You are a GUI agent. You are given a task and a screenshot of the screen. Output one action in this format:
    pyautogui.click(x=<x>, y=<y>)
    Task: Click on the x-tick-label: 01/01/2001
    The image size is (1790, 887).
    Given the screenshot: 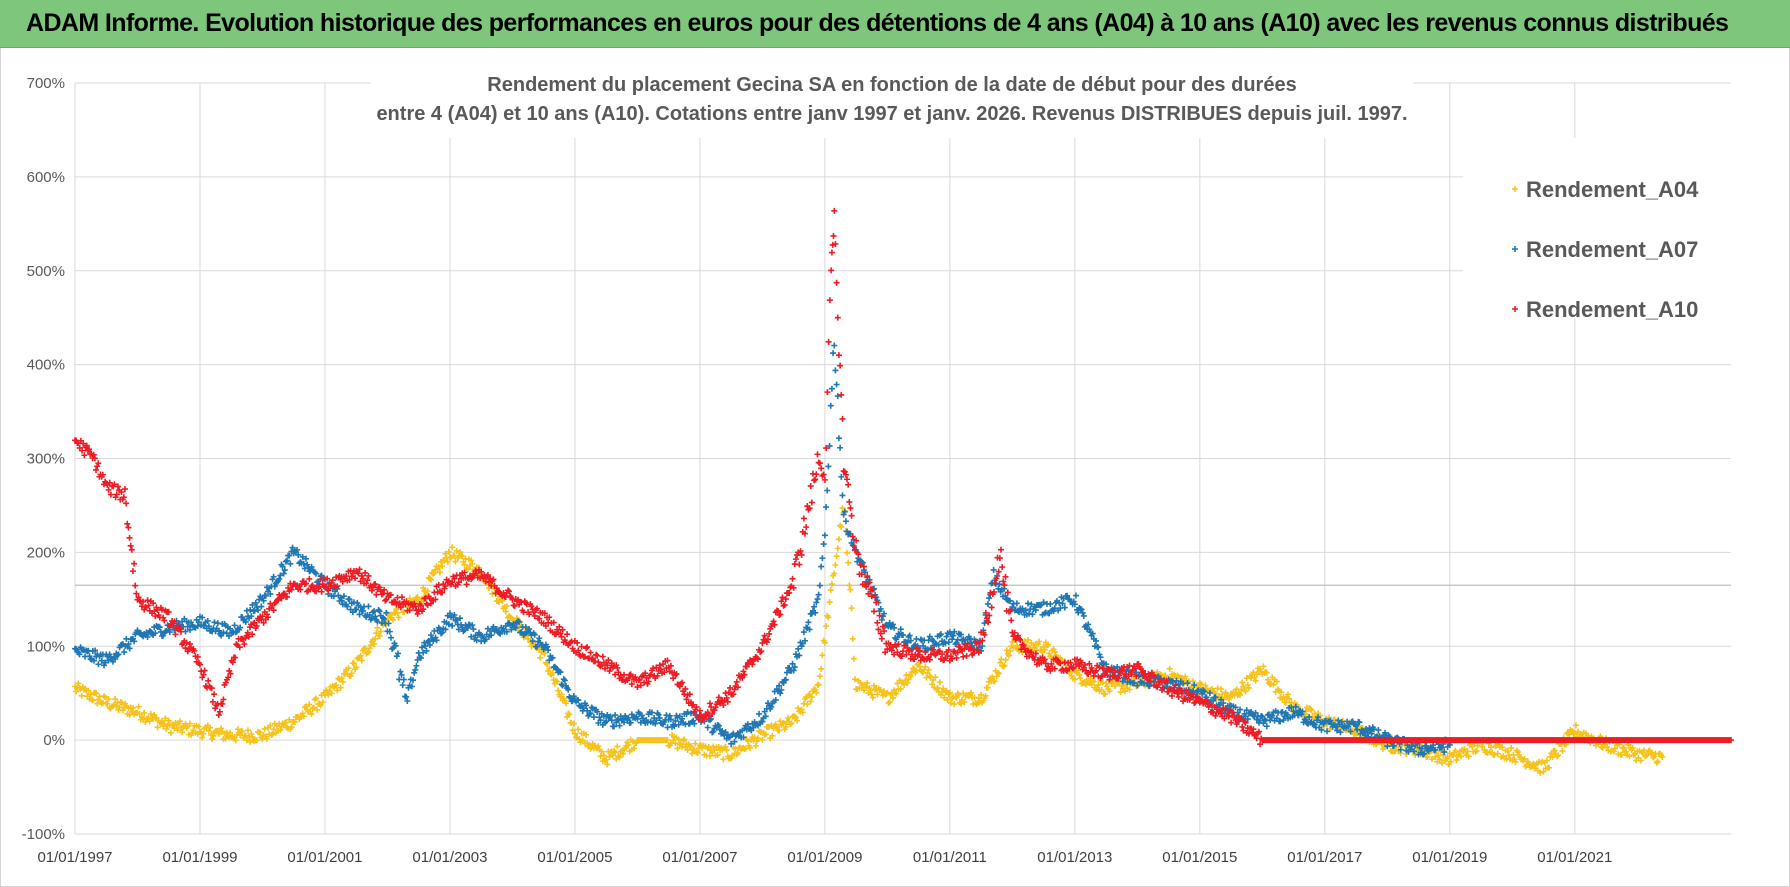 What is the action you would take?
    pyautogui.click(x=324, y=857)
    